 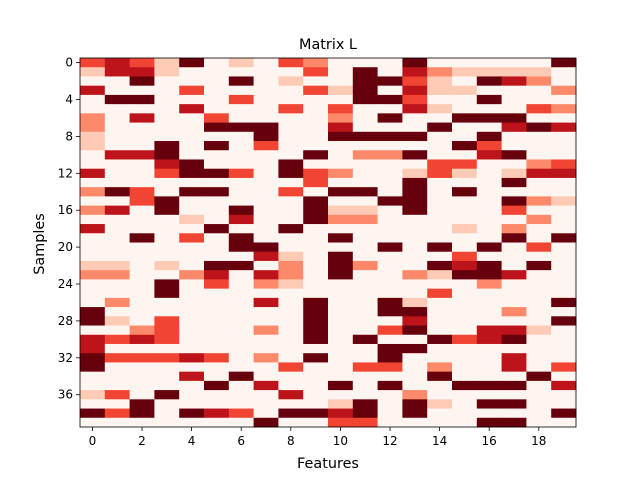 I want to click on y-tick-label: 36, so click(x=65, y=395).